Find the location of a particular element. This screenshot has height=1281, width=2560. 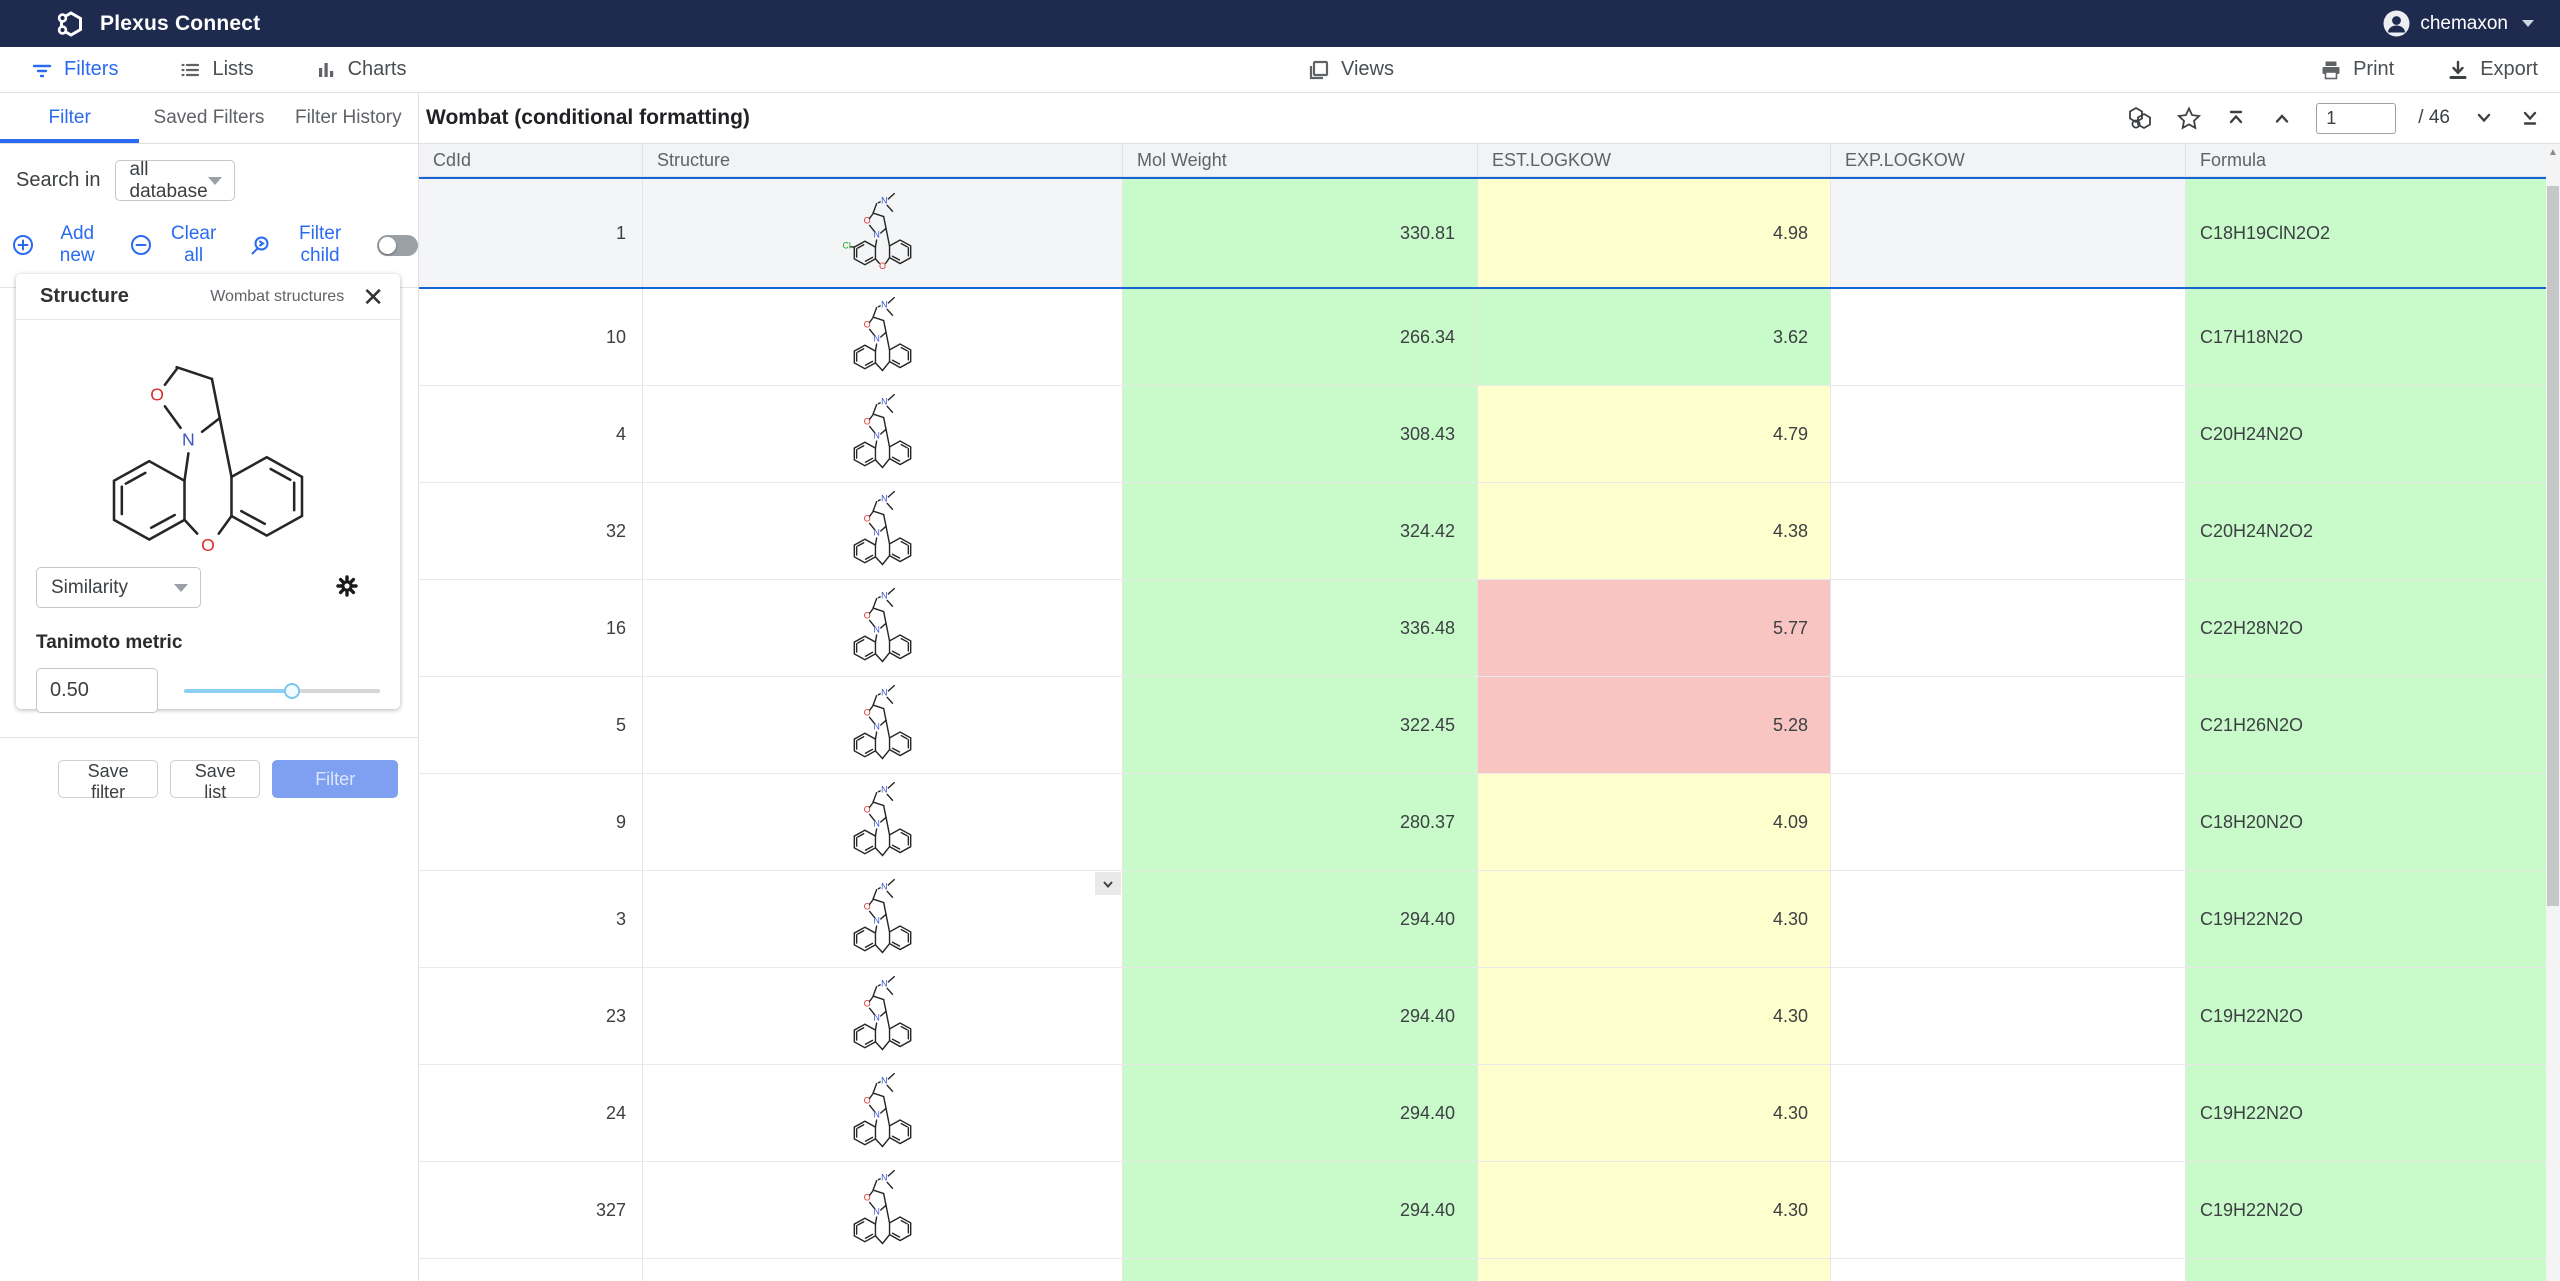

filter-child-button: Filter child is located at coordinates (305, 245).